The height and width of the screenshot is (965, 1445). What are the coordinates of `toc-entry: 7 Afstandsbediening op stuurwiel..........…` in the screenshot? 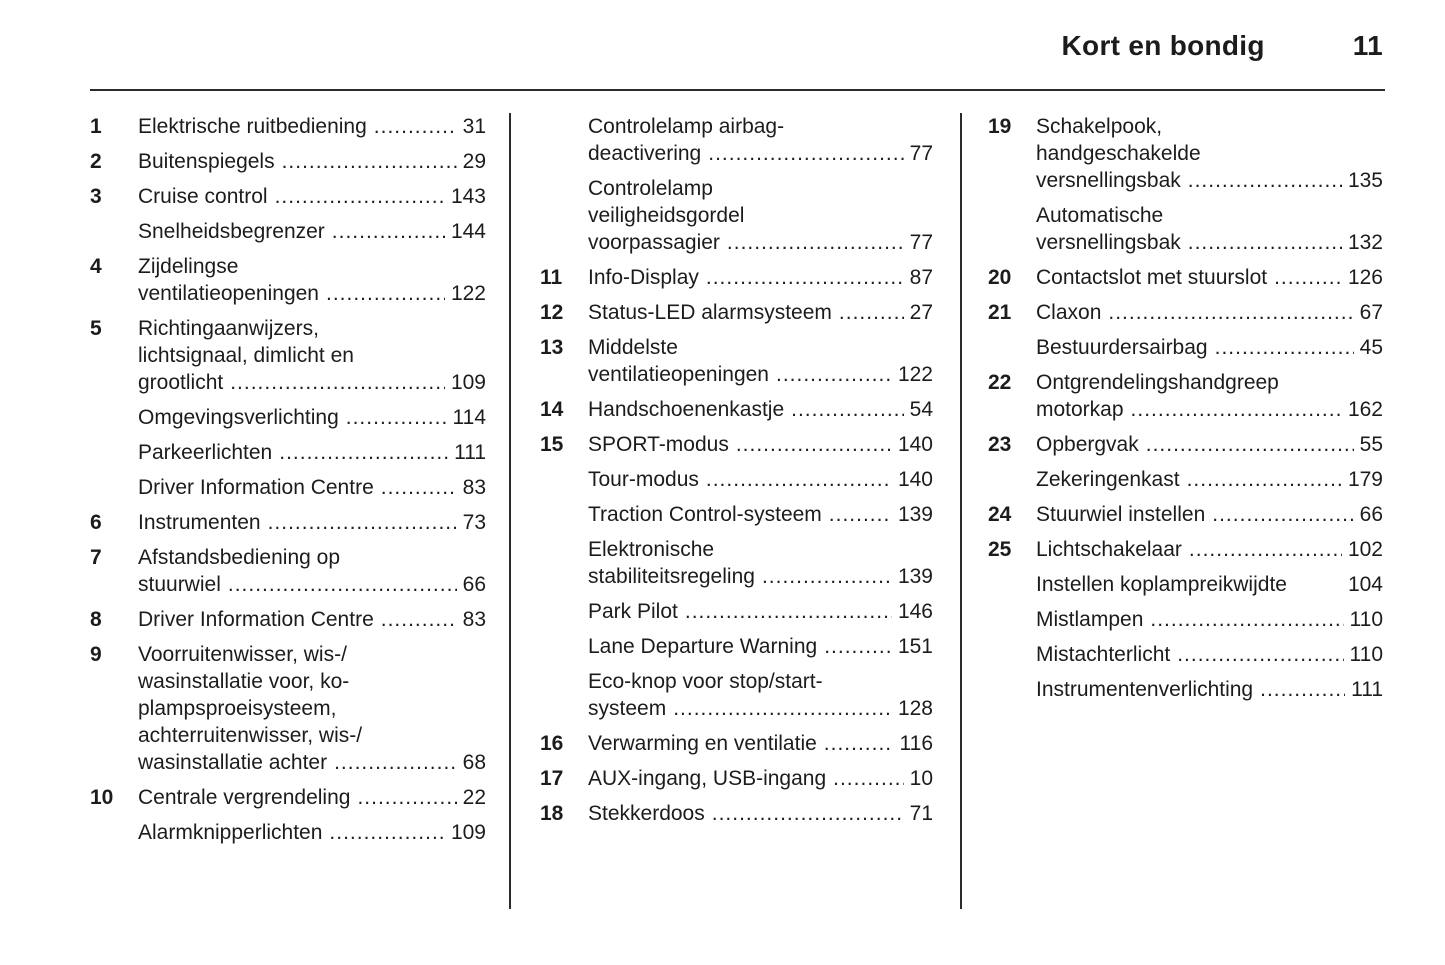 It's located at (288, 571).